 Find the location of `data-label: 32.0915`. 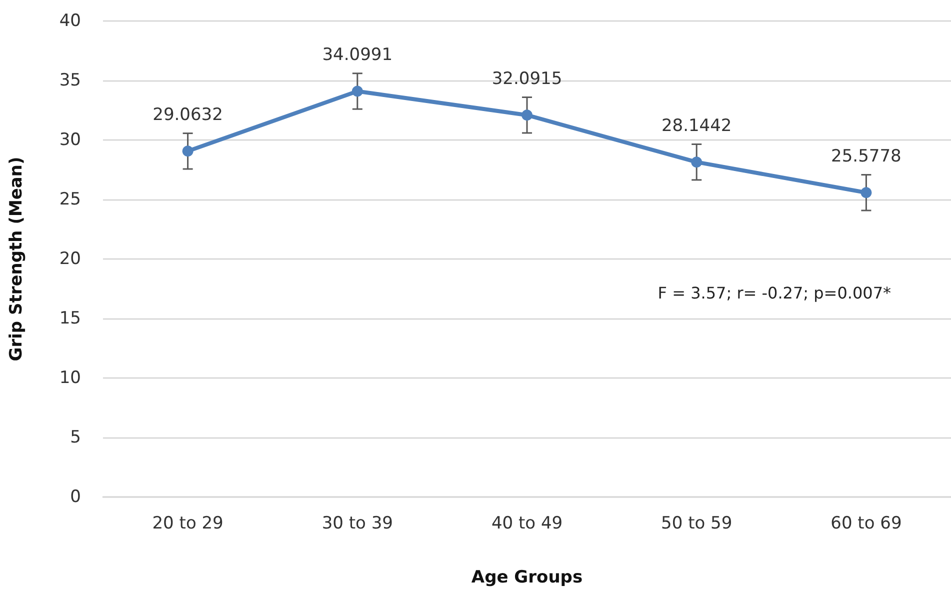

data-label: 32.0915 is located at coordinates (527, 79).